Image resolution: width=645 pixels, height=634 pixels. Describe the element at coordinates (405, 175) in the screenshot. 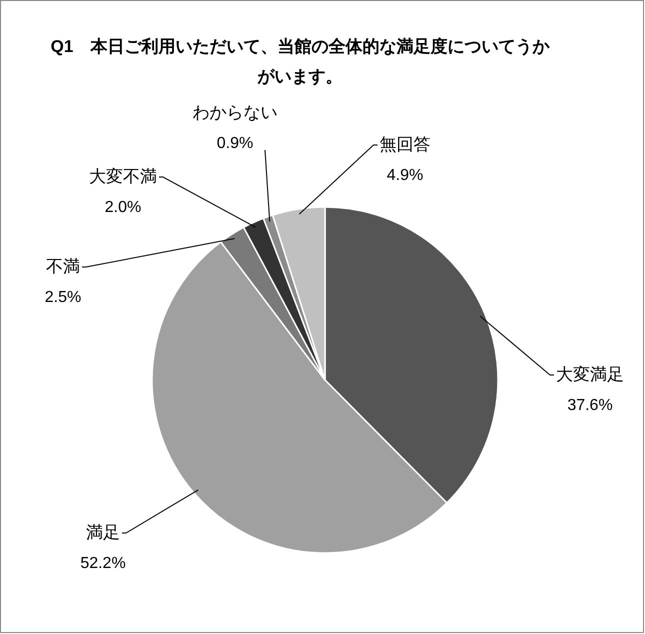

I see `data-label: 4.9%` at that location.